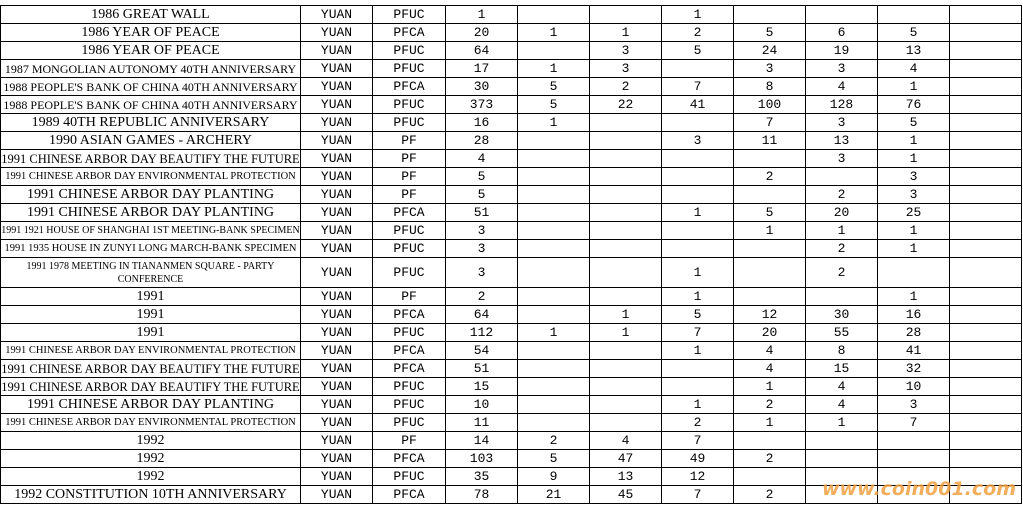 The height and width of the screenshot is (517, 1023). I want to click on count-cell: 9, so click(553, 476).